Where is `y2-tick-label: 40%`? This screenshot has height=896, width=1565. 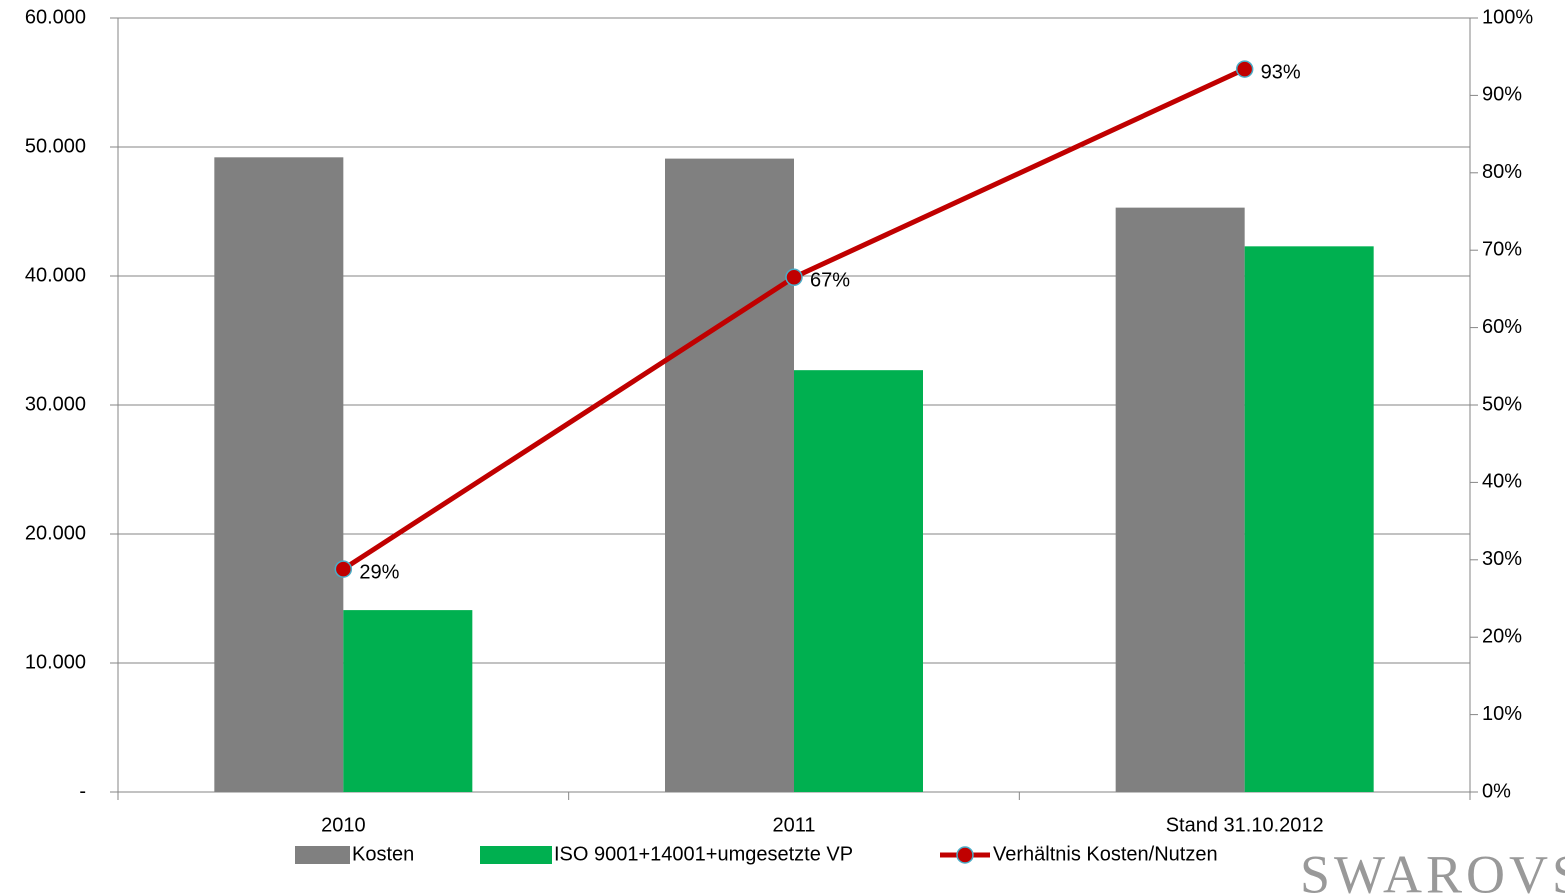 y2-tick-label: 40% is located at coordinates (1502, 482).